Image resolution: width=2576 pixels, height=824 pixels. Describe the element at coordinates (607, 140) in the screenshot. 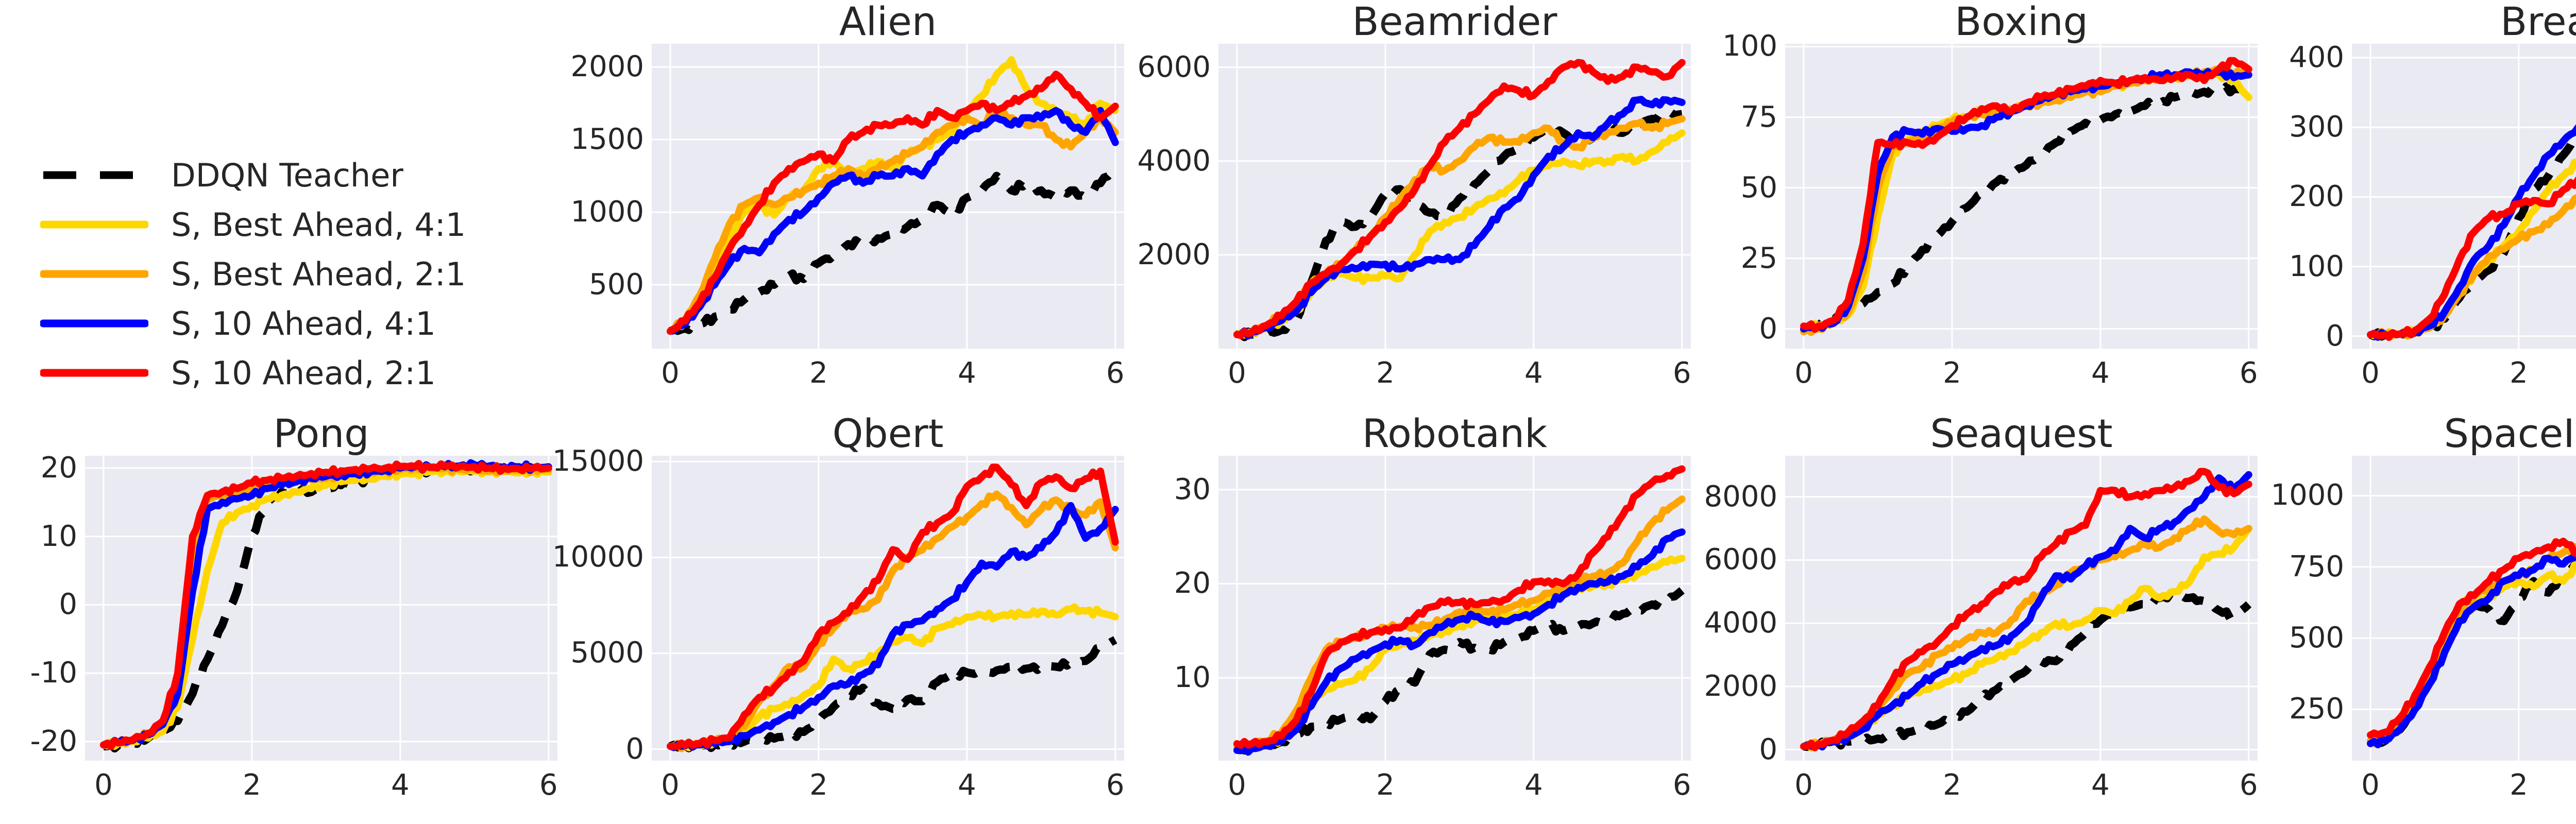

I see `y-tick-label: 1500` at that location.